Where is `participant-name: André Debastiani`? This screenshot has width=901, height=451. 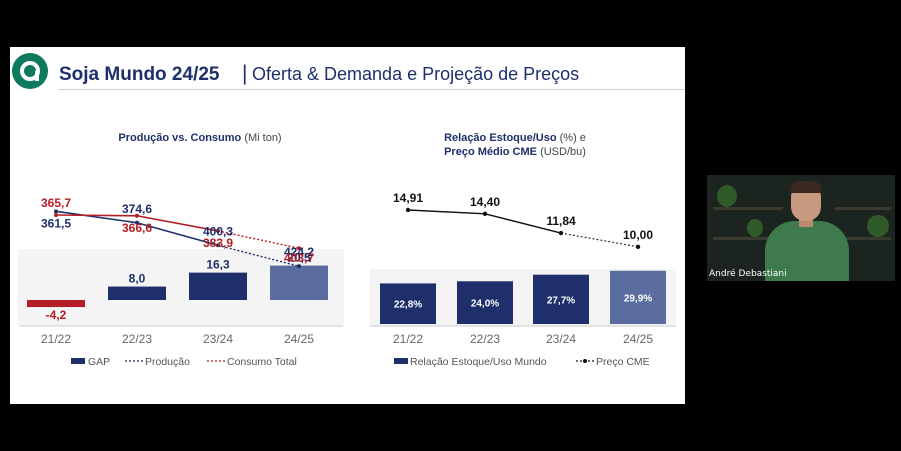
participant-name: André Debastiani is located at coordinates (748, 274).